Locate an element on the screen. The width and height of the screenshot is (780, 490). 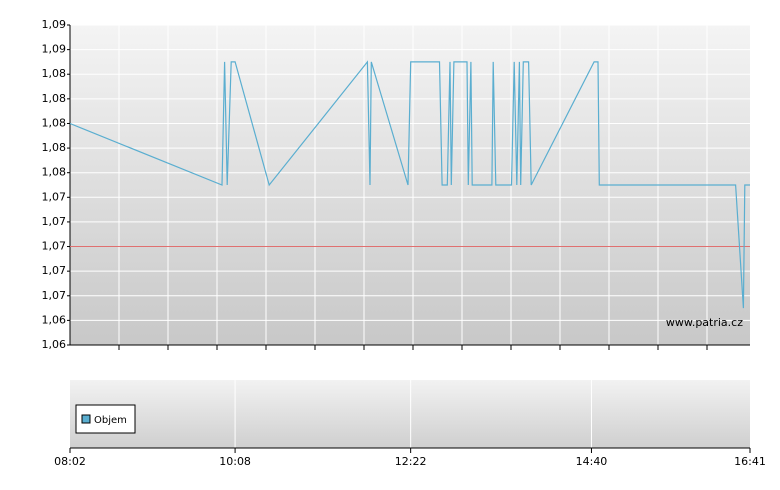
volume-area is located at coordinates (410, 414).